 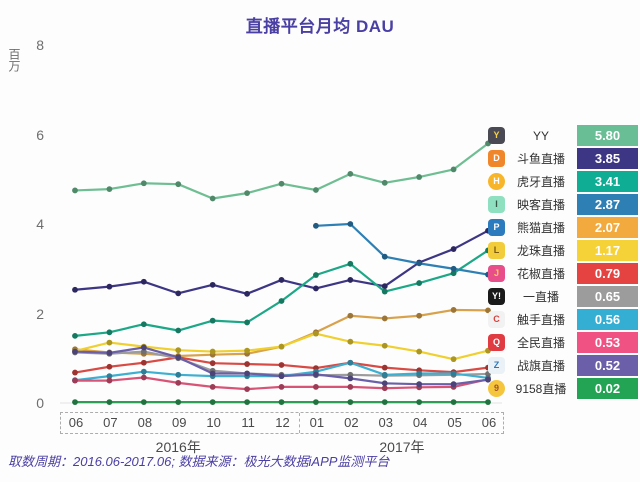 I want to click on legend-row: Y YY 5.80, so click(x=563, y=135).